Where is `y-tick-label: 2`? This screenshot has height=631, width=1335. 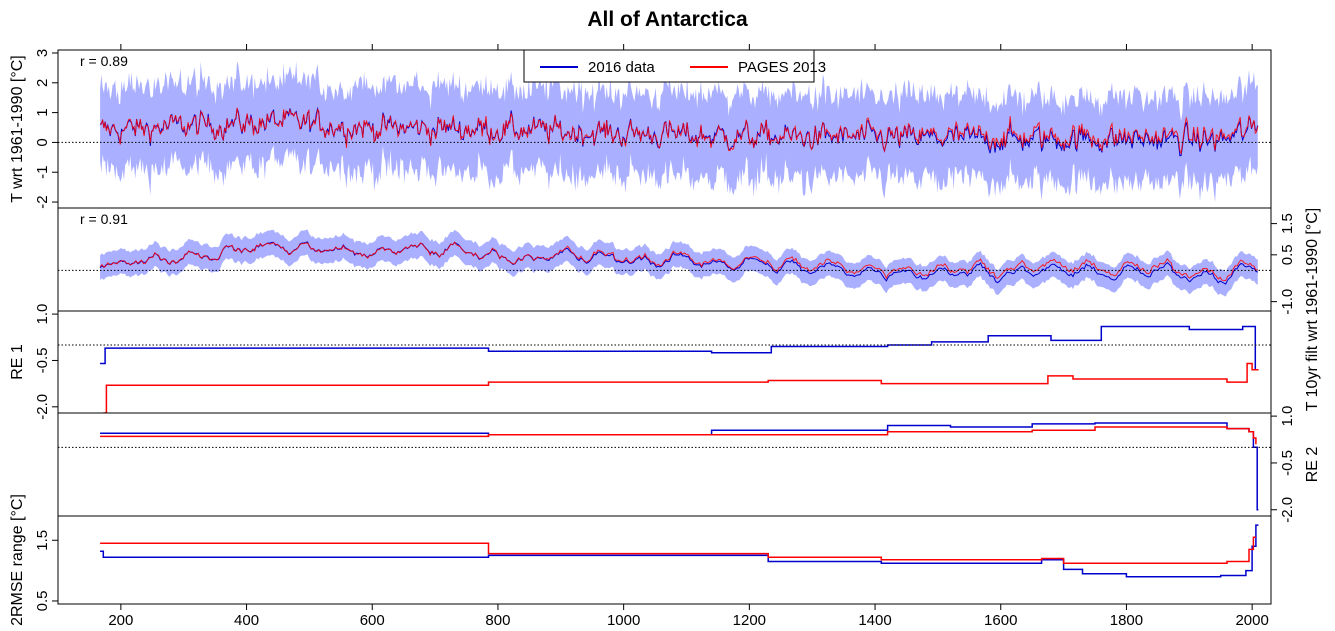 y-tick-label: 2 is located at coordinates (42, 83).